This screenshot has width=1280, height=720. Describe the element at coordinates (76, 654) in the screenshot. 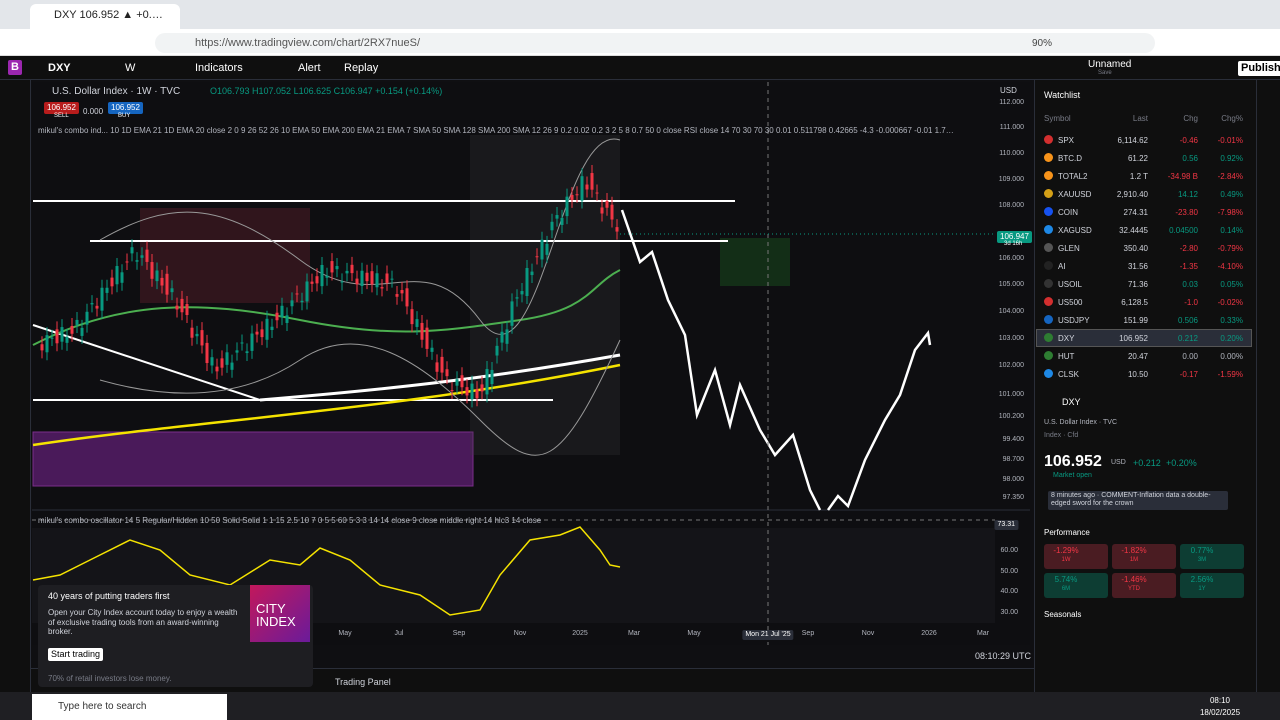

I see `ad-button: Start trading` at that location.